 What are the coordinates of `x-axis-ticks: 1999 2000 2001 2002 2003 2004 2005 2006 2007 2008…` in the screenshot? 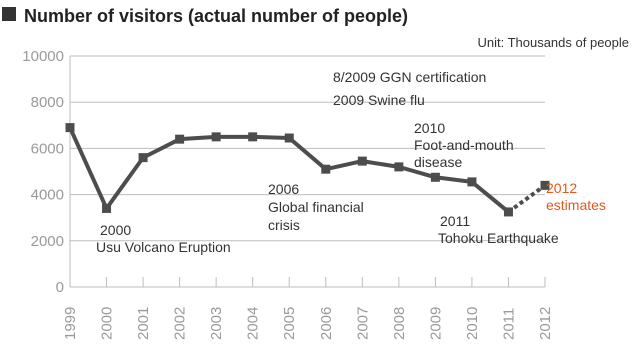 It's located at (308, 323).